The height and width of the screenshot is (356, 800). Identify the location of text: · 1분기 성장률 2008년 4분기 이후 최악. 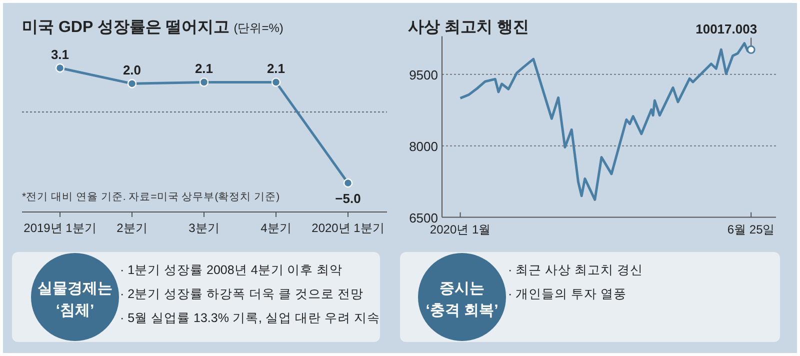
(231, 270).